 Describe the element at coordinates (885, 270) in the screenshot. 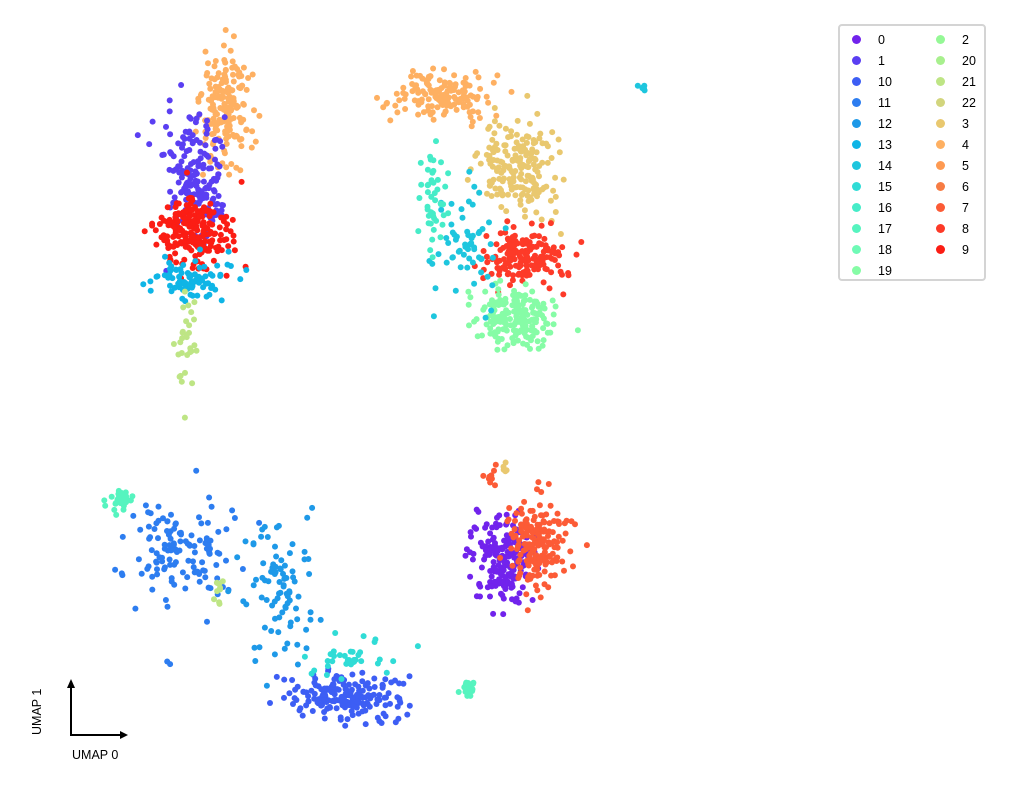

I see `legend-label: 19` at that location.